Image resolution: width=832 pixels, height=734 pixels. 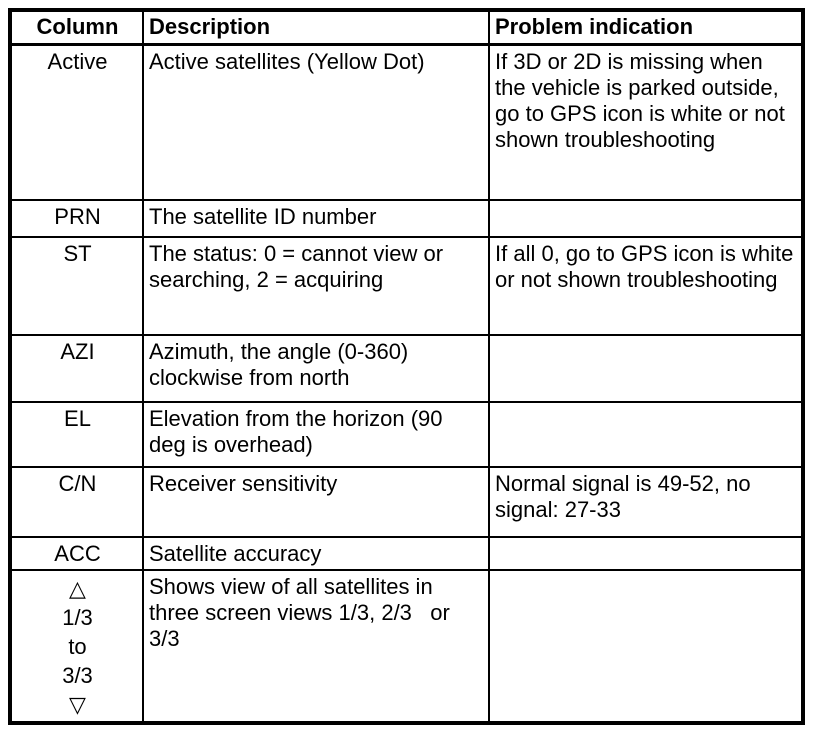 I want to click on cell-azi-problem, so click(x=646, y=368).